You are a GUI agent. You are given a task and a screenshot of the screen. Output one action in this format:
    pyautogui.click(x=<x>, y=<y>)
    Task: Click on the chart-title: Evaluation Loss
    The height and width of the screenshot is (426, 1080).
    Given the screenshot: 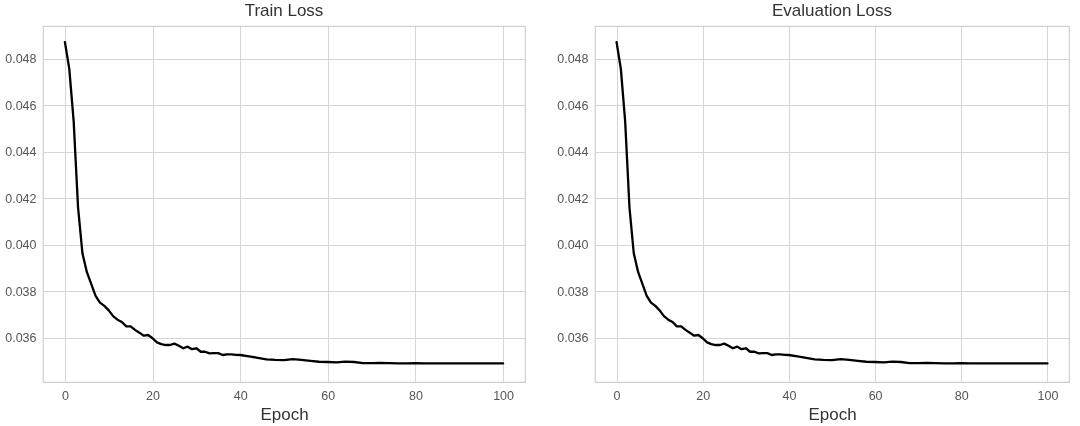 What is the action you would take?
    pyautogui.click(x=832, y=10)
    